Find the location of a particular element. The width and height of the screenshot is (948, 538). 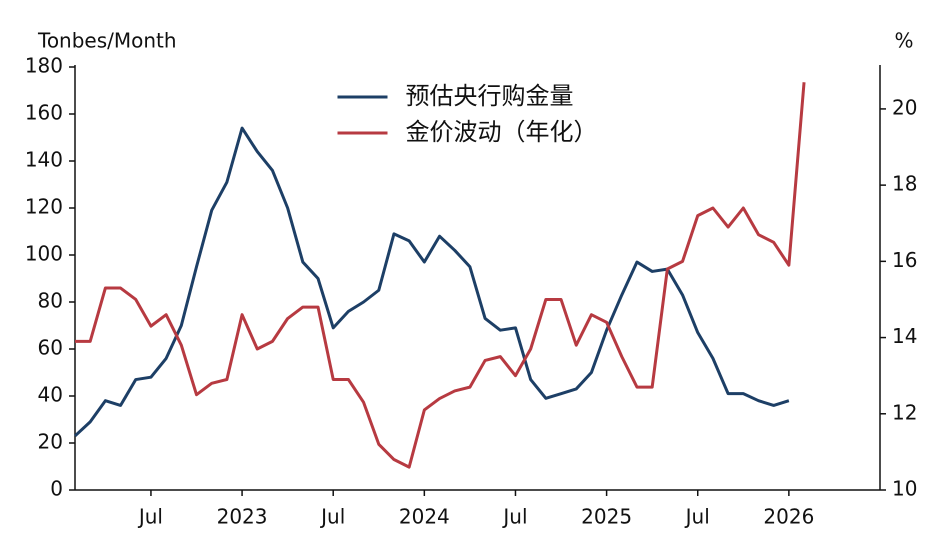

y2-axis-label: % is located at coordinates (903, 41).